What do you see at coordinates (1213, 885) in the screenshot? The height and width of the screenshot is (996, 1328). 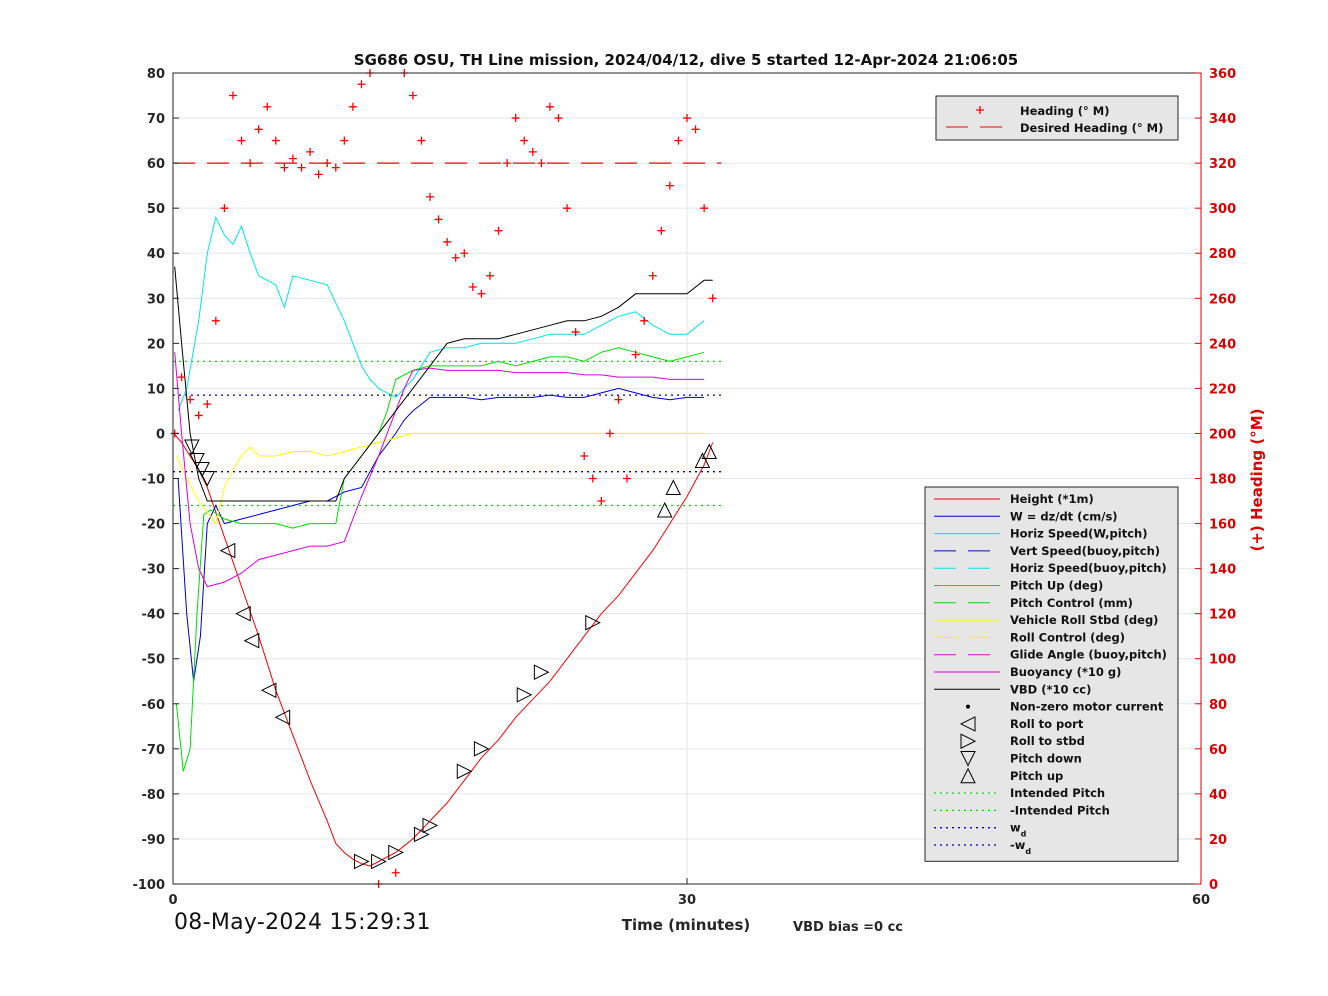 I see `y2-tick-label: 0` at bounding box center [1213, 885].